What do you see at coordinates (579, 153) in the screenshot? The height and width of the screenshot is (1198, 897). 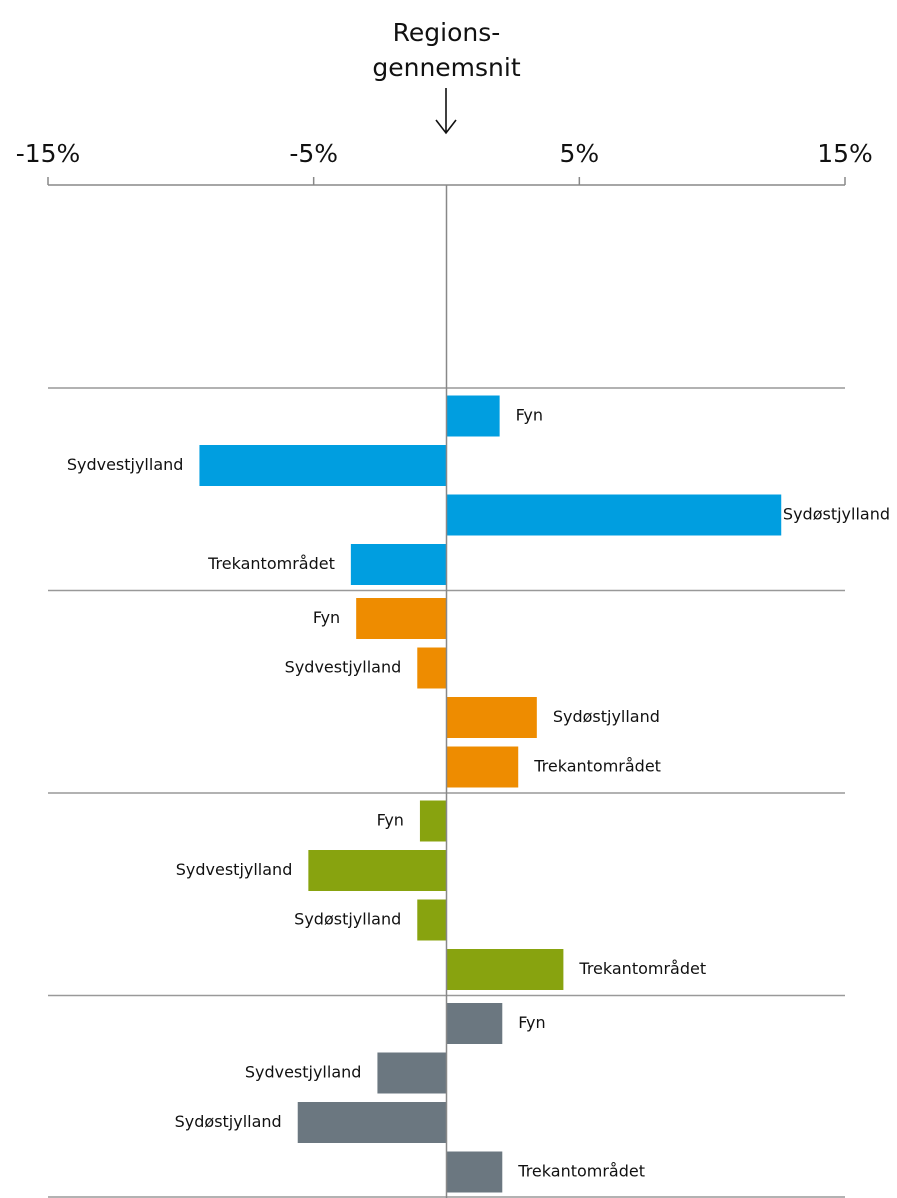 I see `x-tick-label: 5%` at bounding box center [579, 153].